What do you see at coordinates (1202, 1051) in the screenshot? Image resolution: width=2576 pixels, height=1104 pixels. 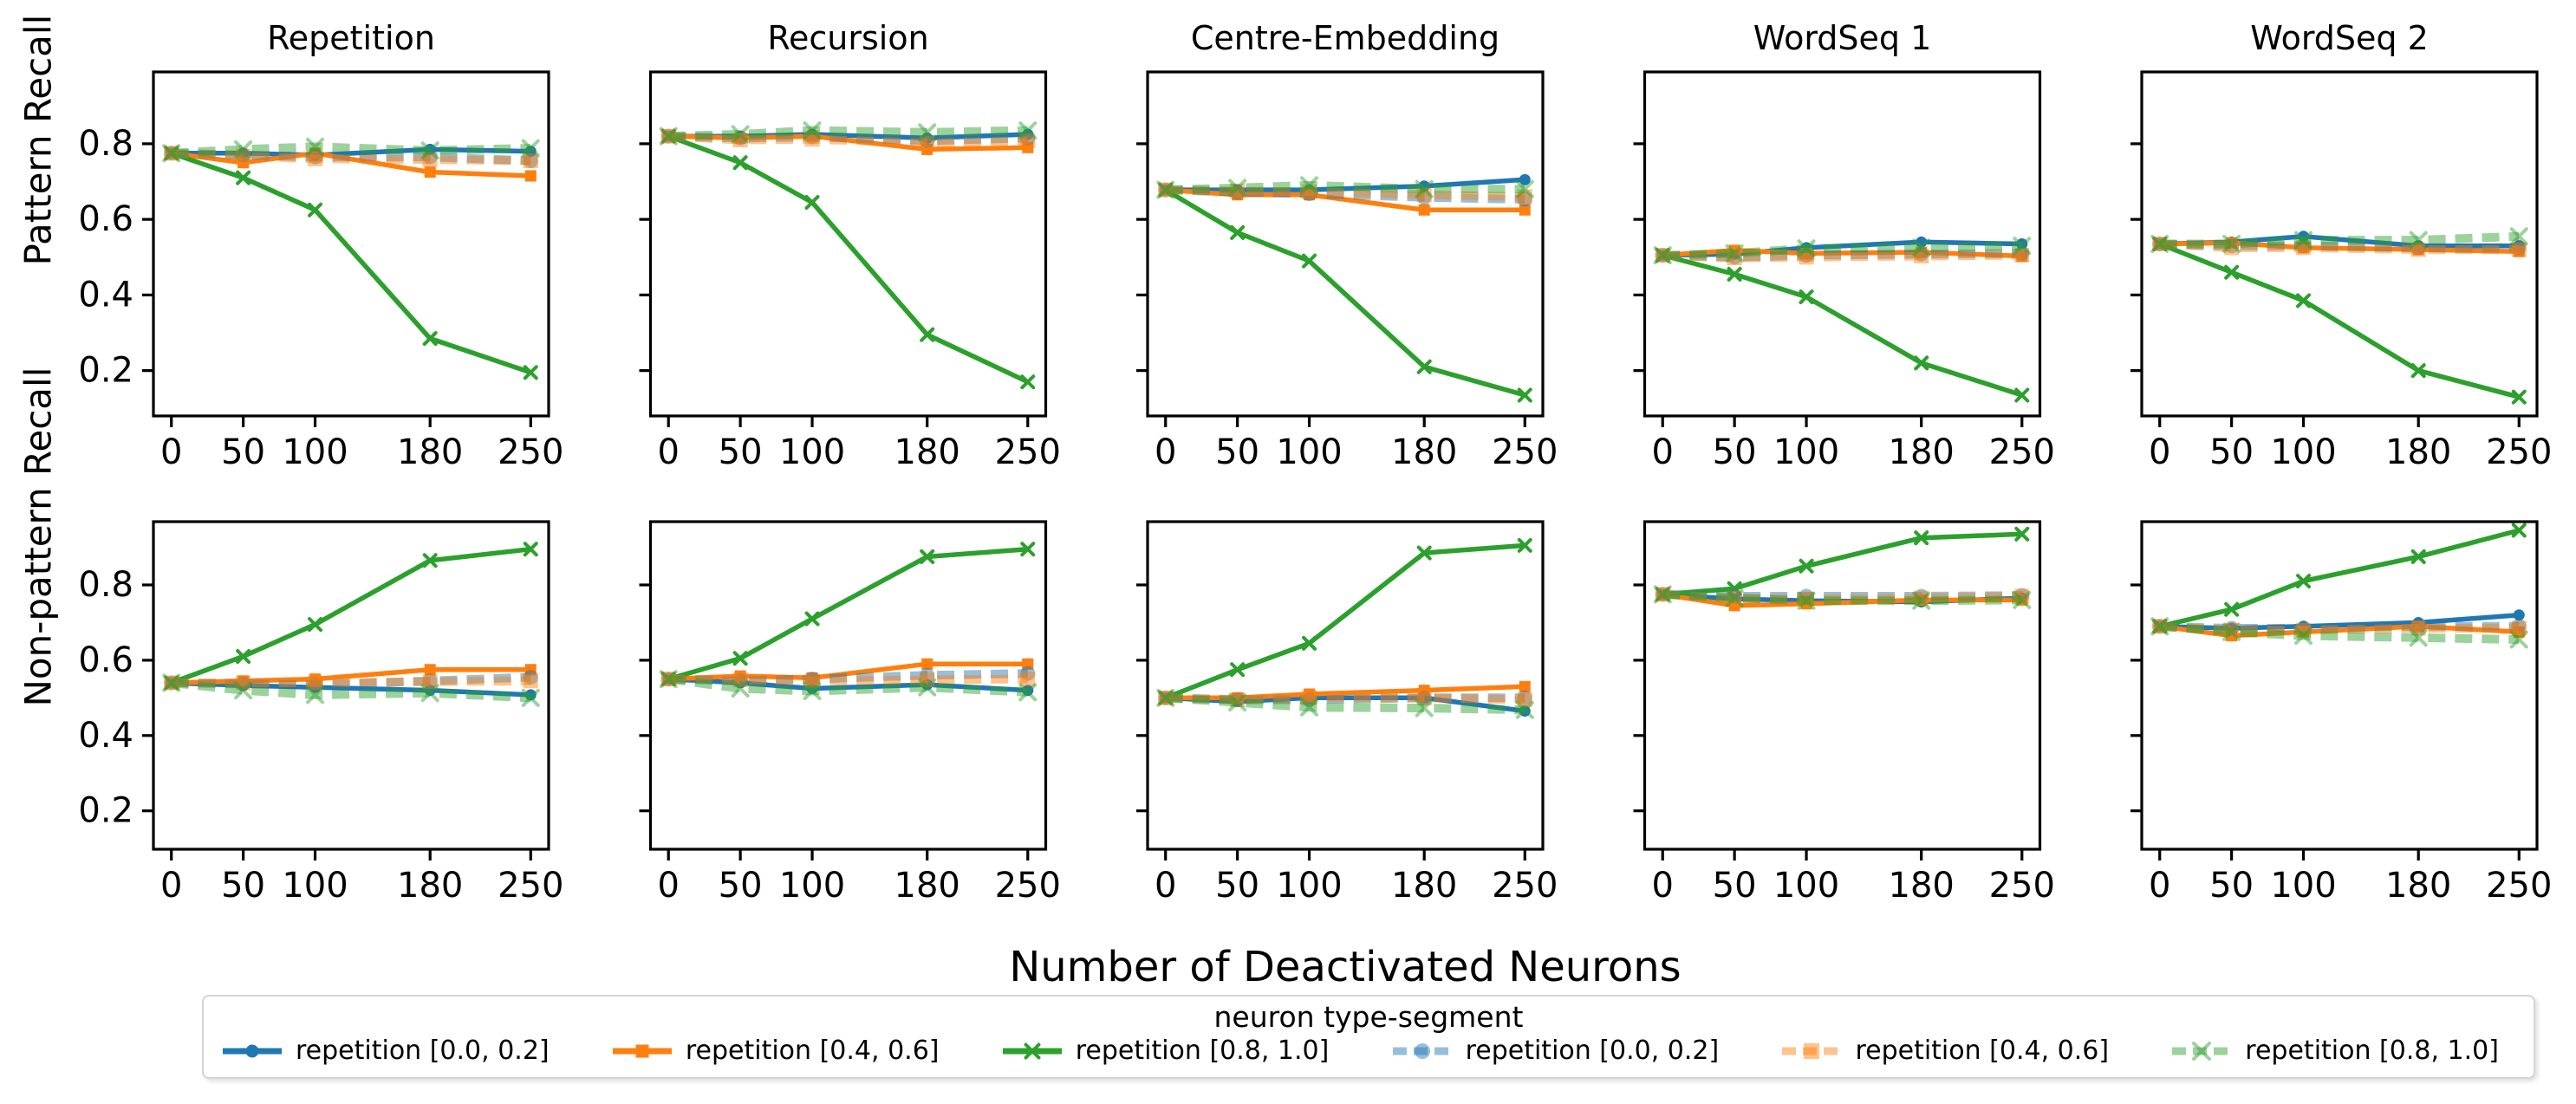 I see `legend-entry-label: repetition [0.8, 1.0]` at bounding box center [1202, 1051].